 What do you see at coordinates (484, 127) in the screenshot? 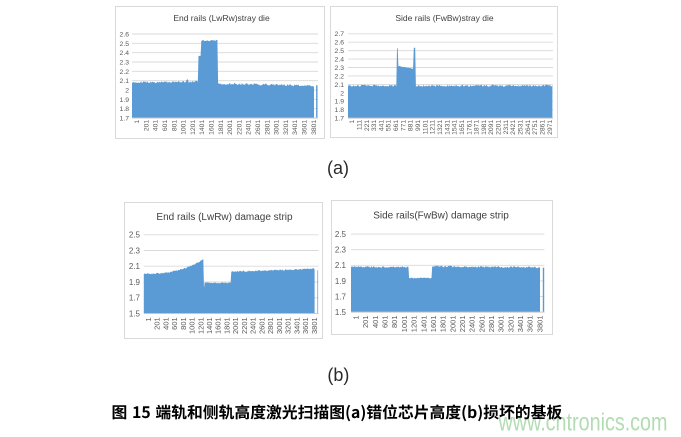
I see `svg-text: 1981` at bounding box center [484, 127].